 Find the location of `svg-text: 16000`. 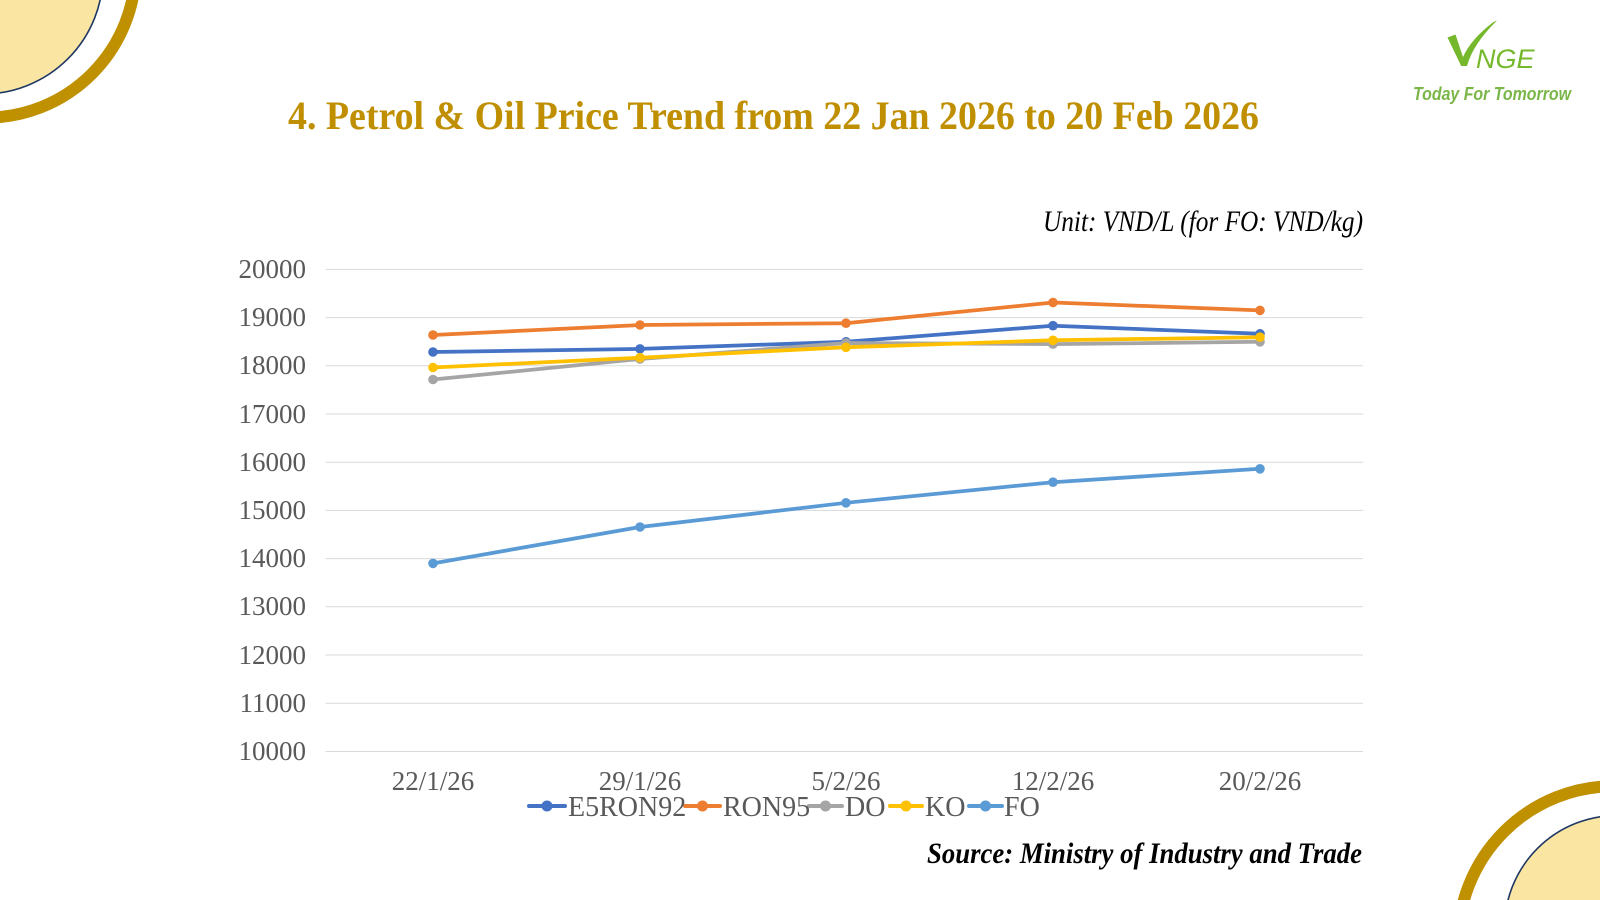

svg-text: 16000 is located at coordinates (273, 462).